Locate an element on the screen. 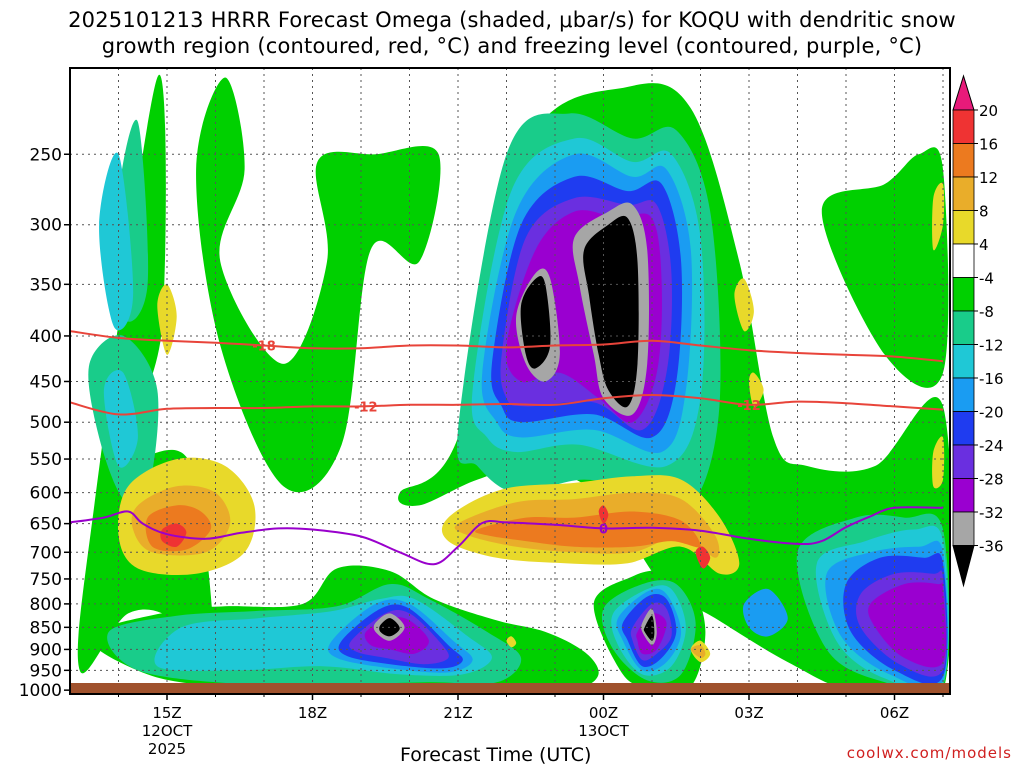  x-tick-date-15Z: 12OCT is located at coordinates (167, 731).